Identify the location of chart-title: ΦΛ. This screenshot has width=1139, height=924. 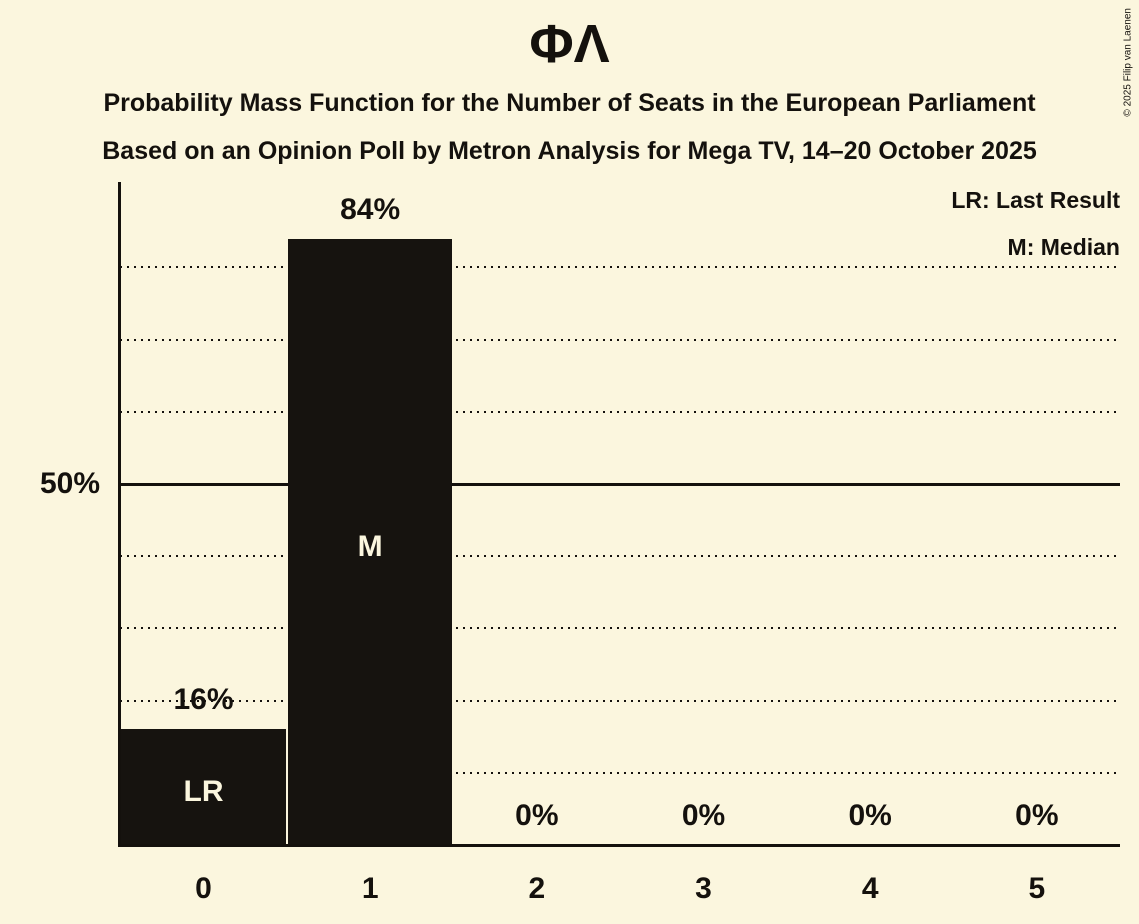
(569, 44).